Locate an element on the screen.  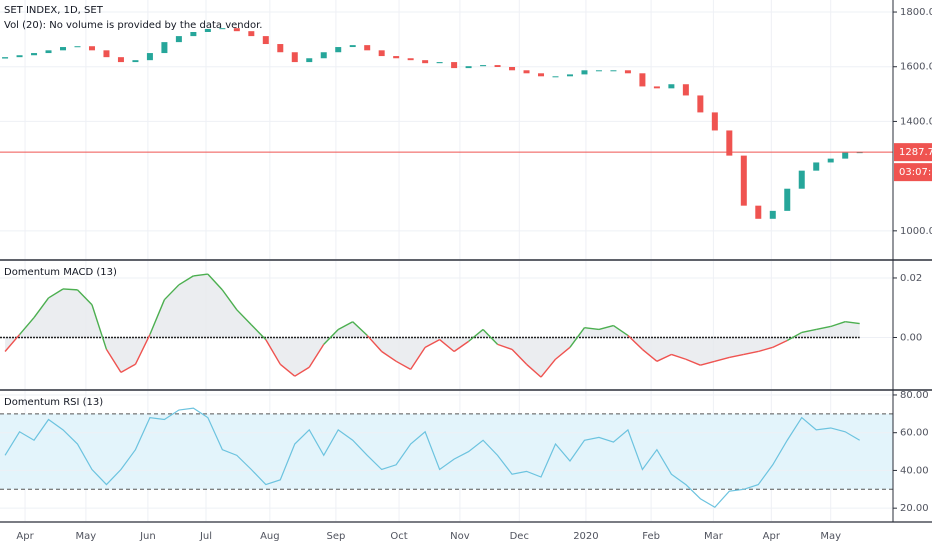
rsi-band is located at coordinates (446, 451).